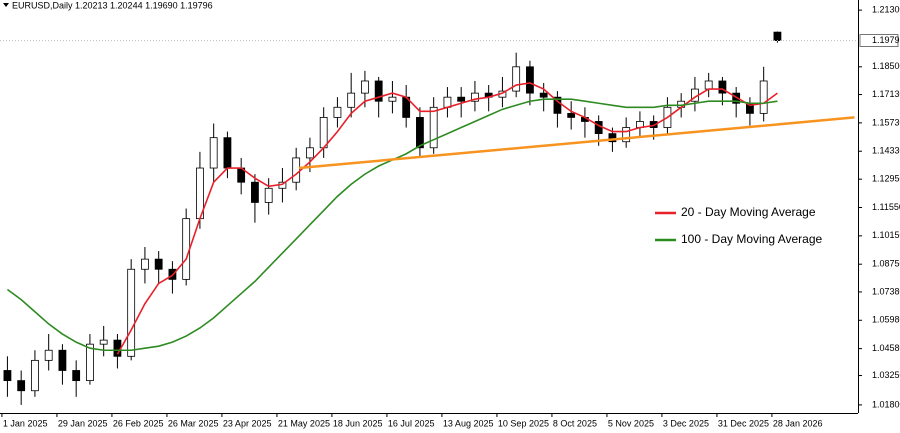 This screenshot has width=900, height=433. What do you see at coordinates (886, 375) in the screenshot?
I see `y-tick-label: 1.03250` at bounding box center [886, 375].